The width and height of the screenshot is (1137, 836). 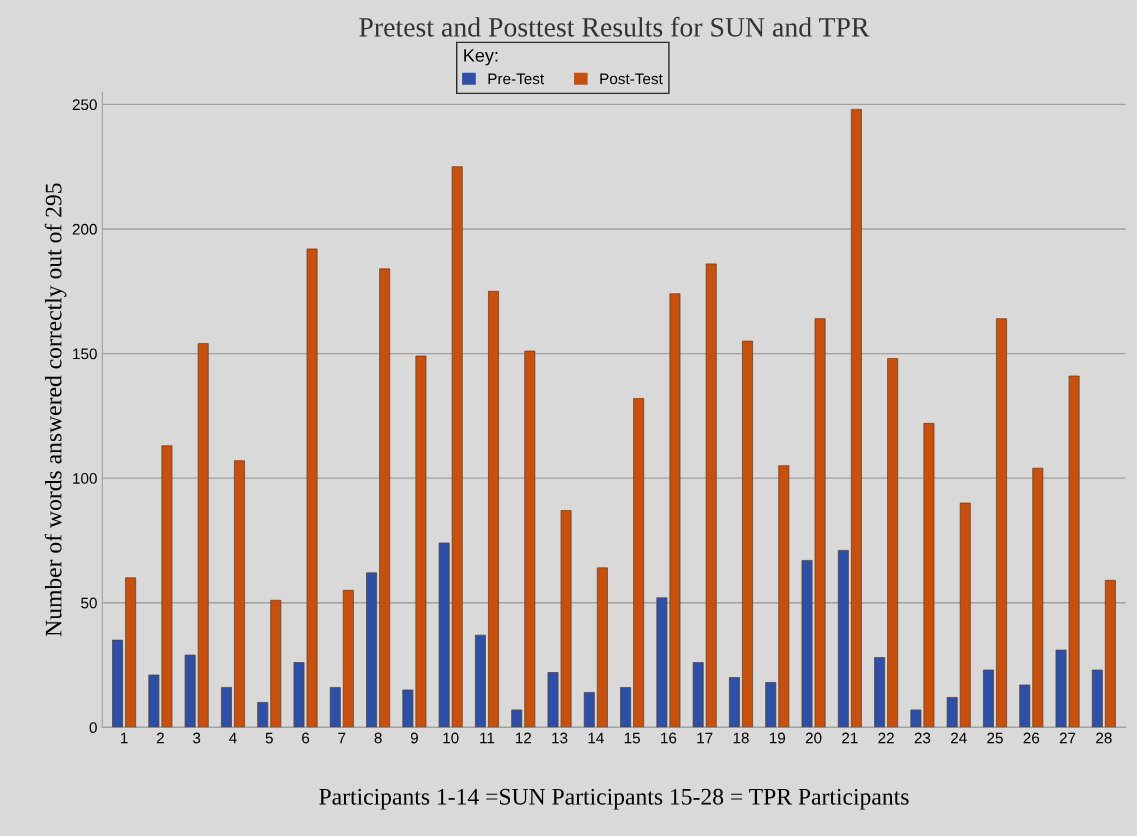 I want to click on y-tick-label: 50, so click(x=89, y=603).